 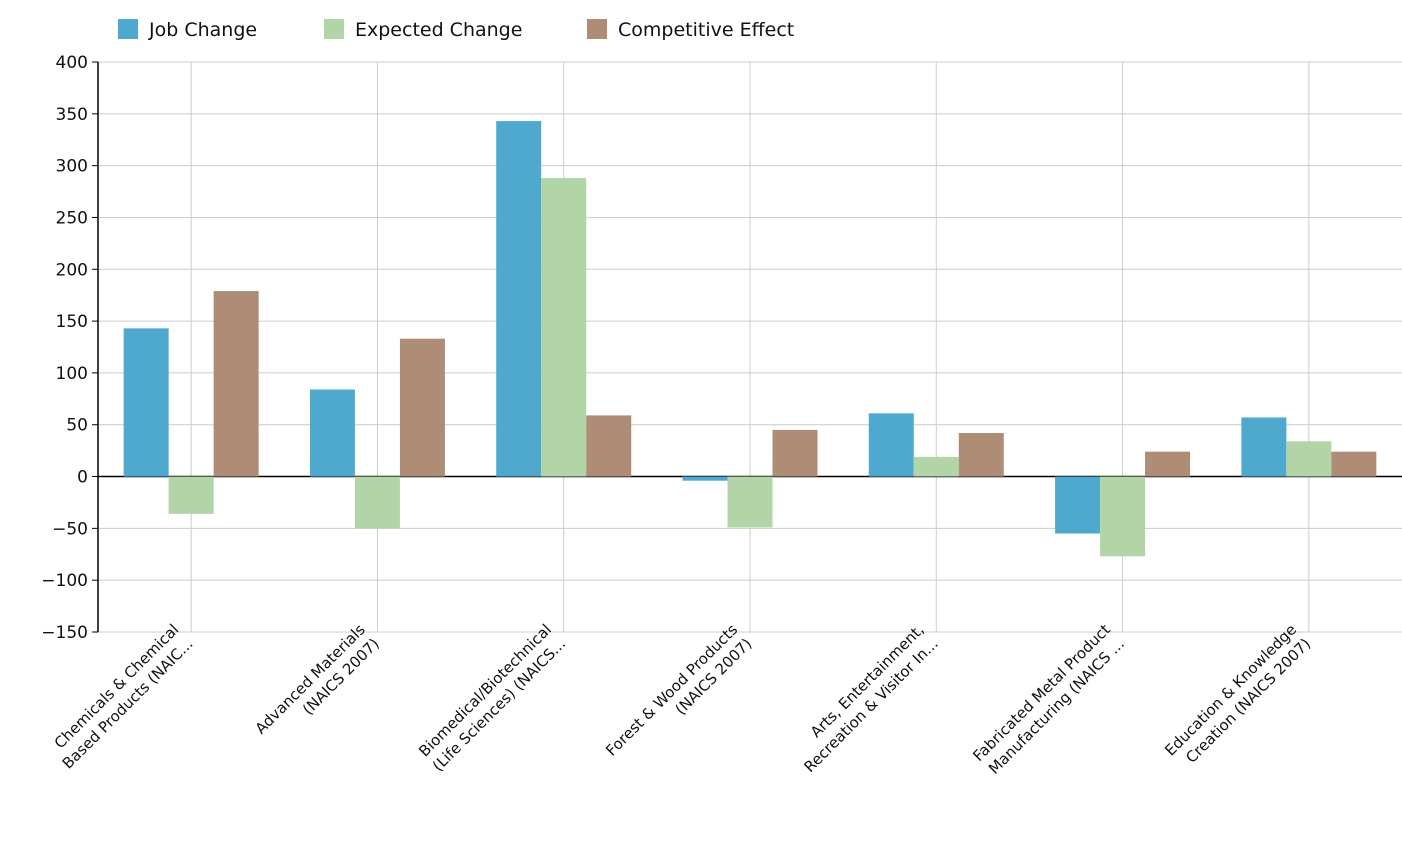 I want to click on y-tick-label: 50, so click(x=77, y=426).